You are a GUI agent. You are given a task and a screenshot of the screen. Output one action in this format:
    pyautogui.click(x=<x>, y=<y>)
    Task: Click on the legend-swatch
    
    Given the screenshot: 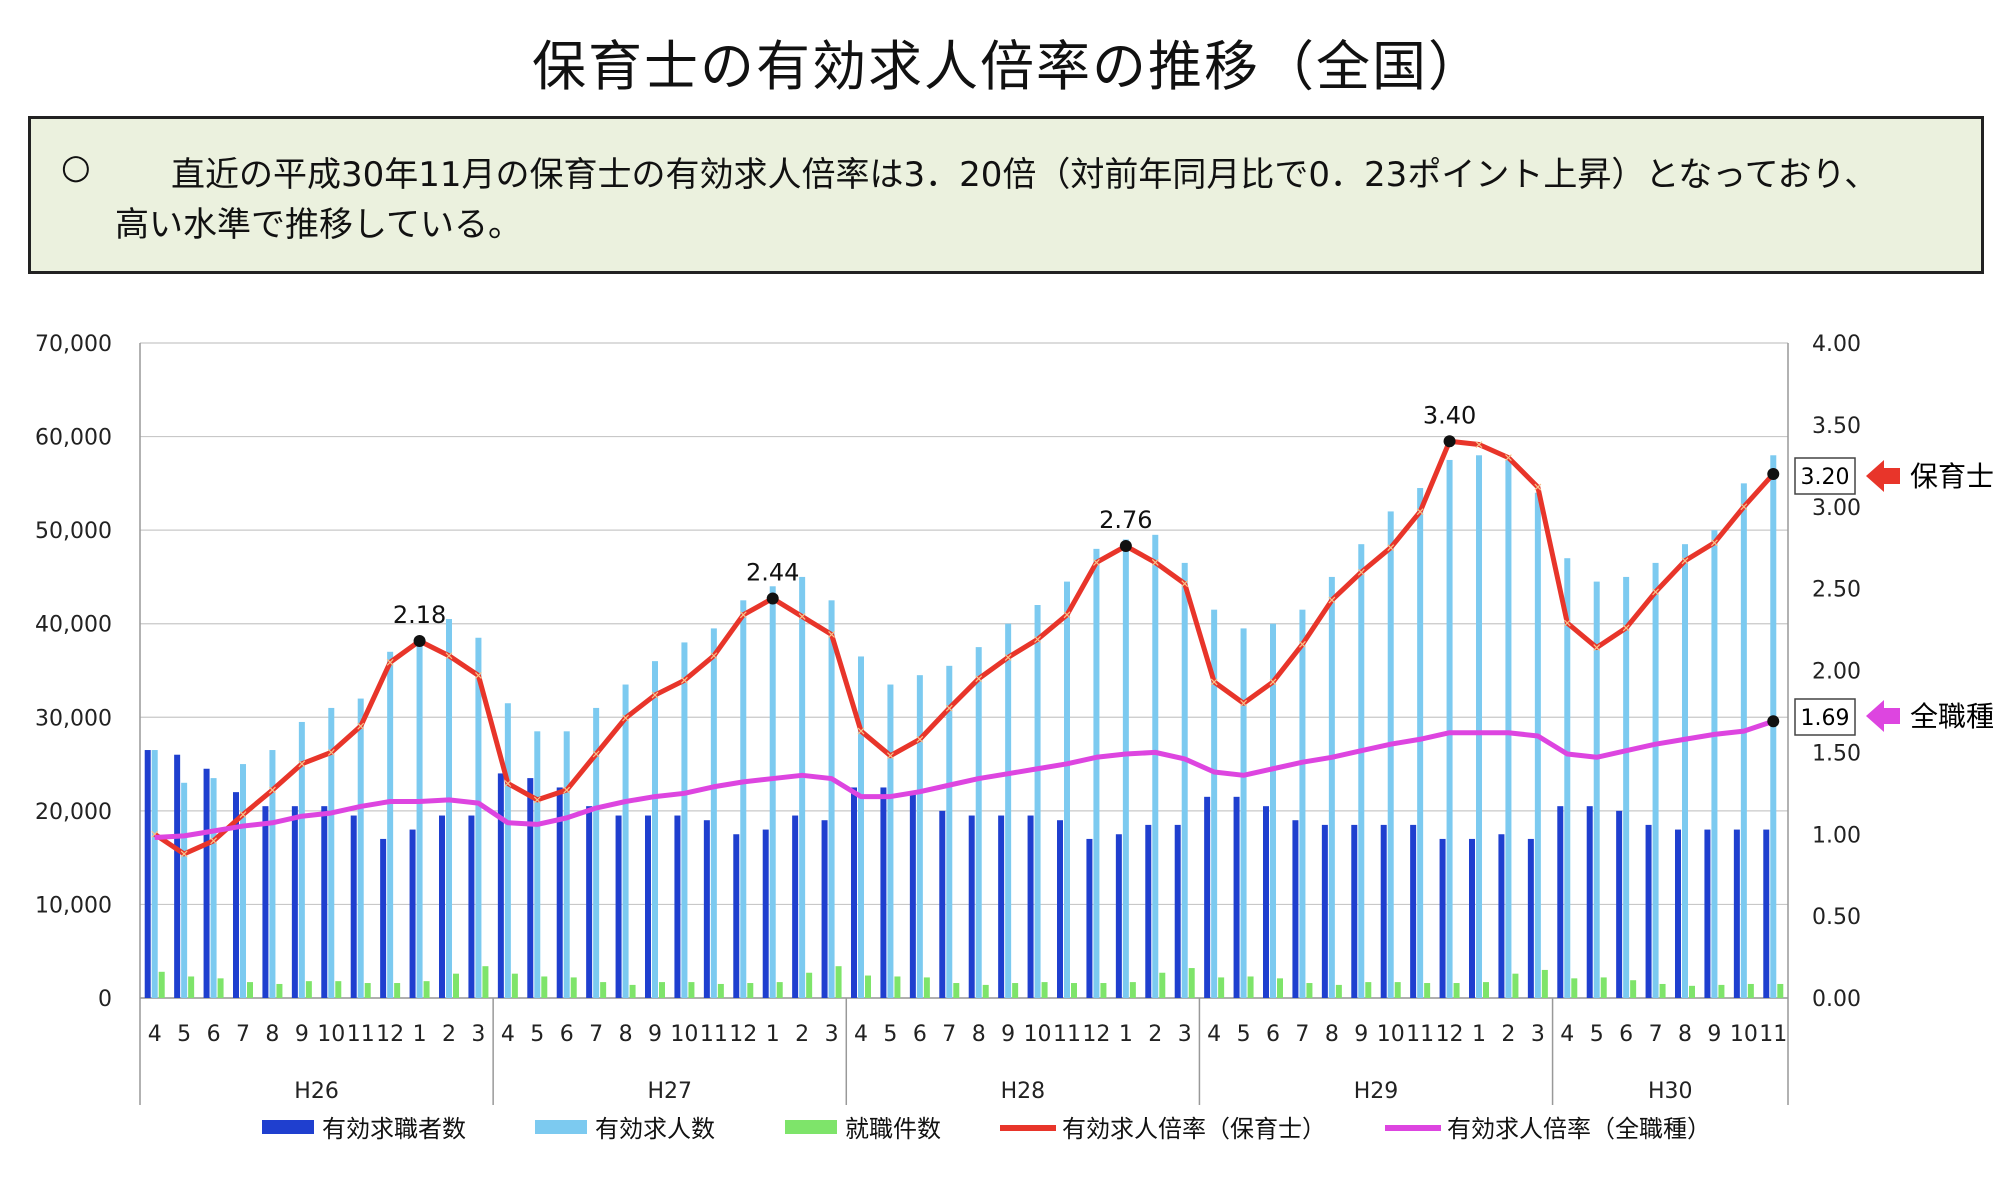 What is the action you would take?
    pyautogui.click(x=811, y=1127)
    